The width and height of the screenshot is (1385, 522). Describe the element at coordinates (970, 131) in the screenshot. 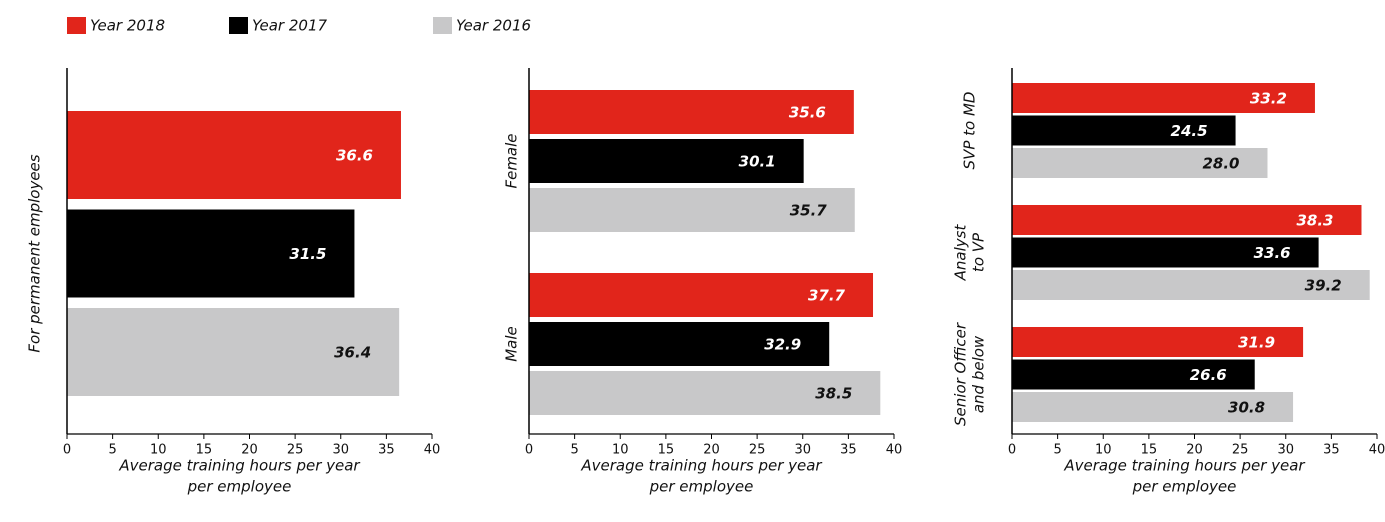

I see `category-label: SVP to MD` at that location.